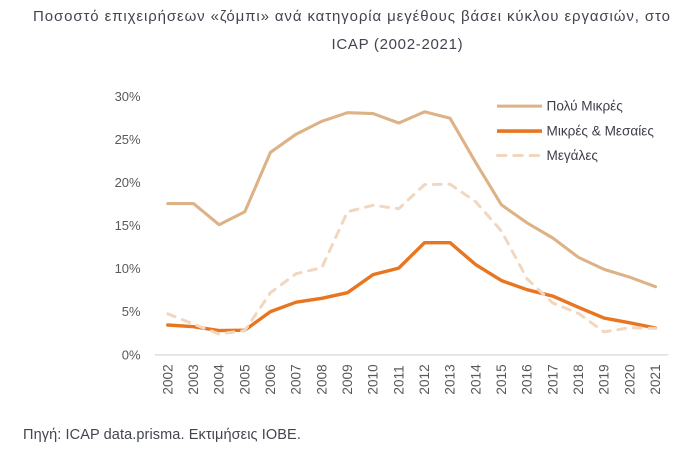  I want to click on svg-text: 2019, so click(604, 379).